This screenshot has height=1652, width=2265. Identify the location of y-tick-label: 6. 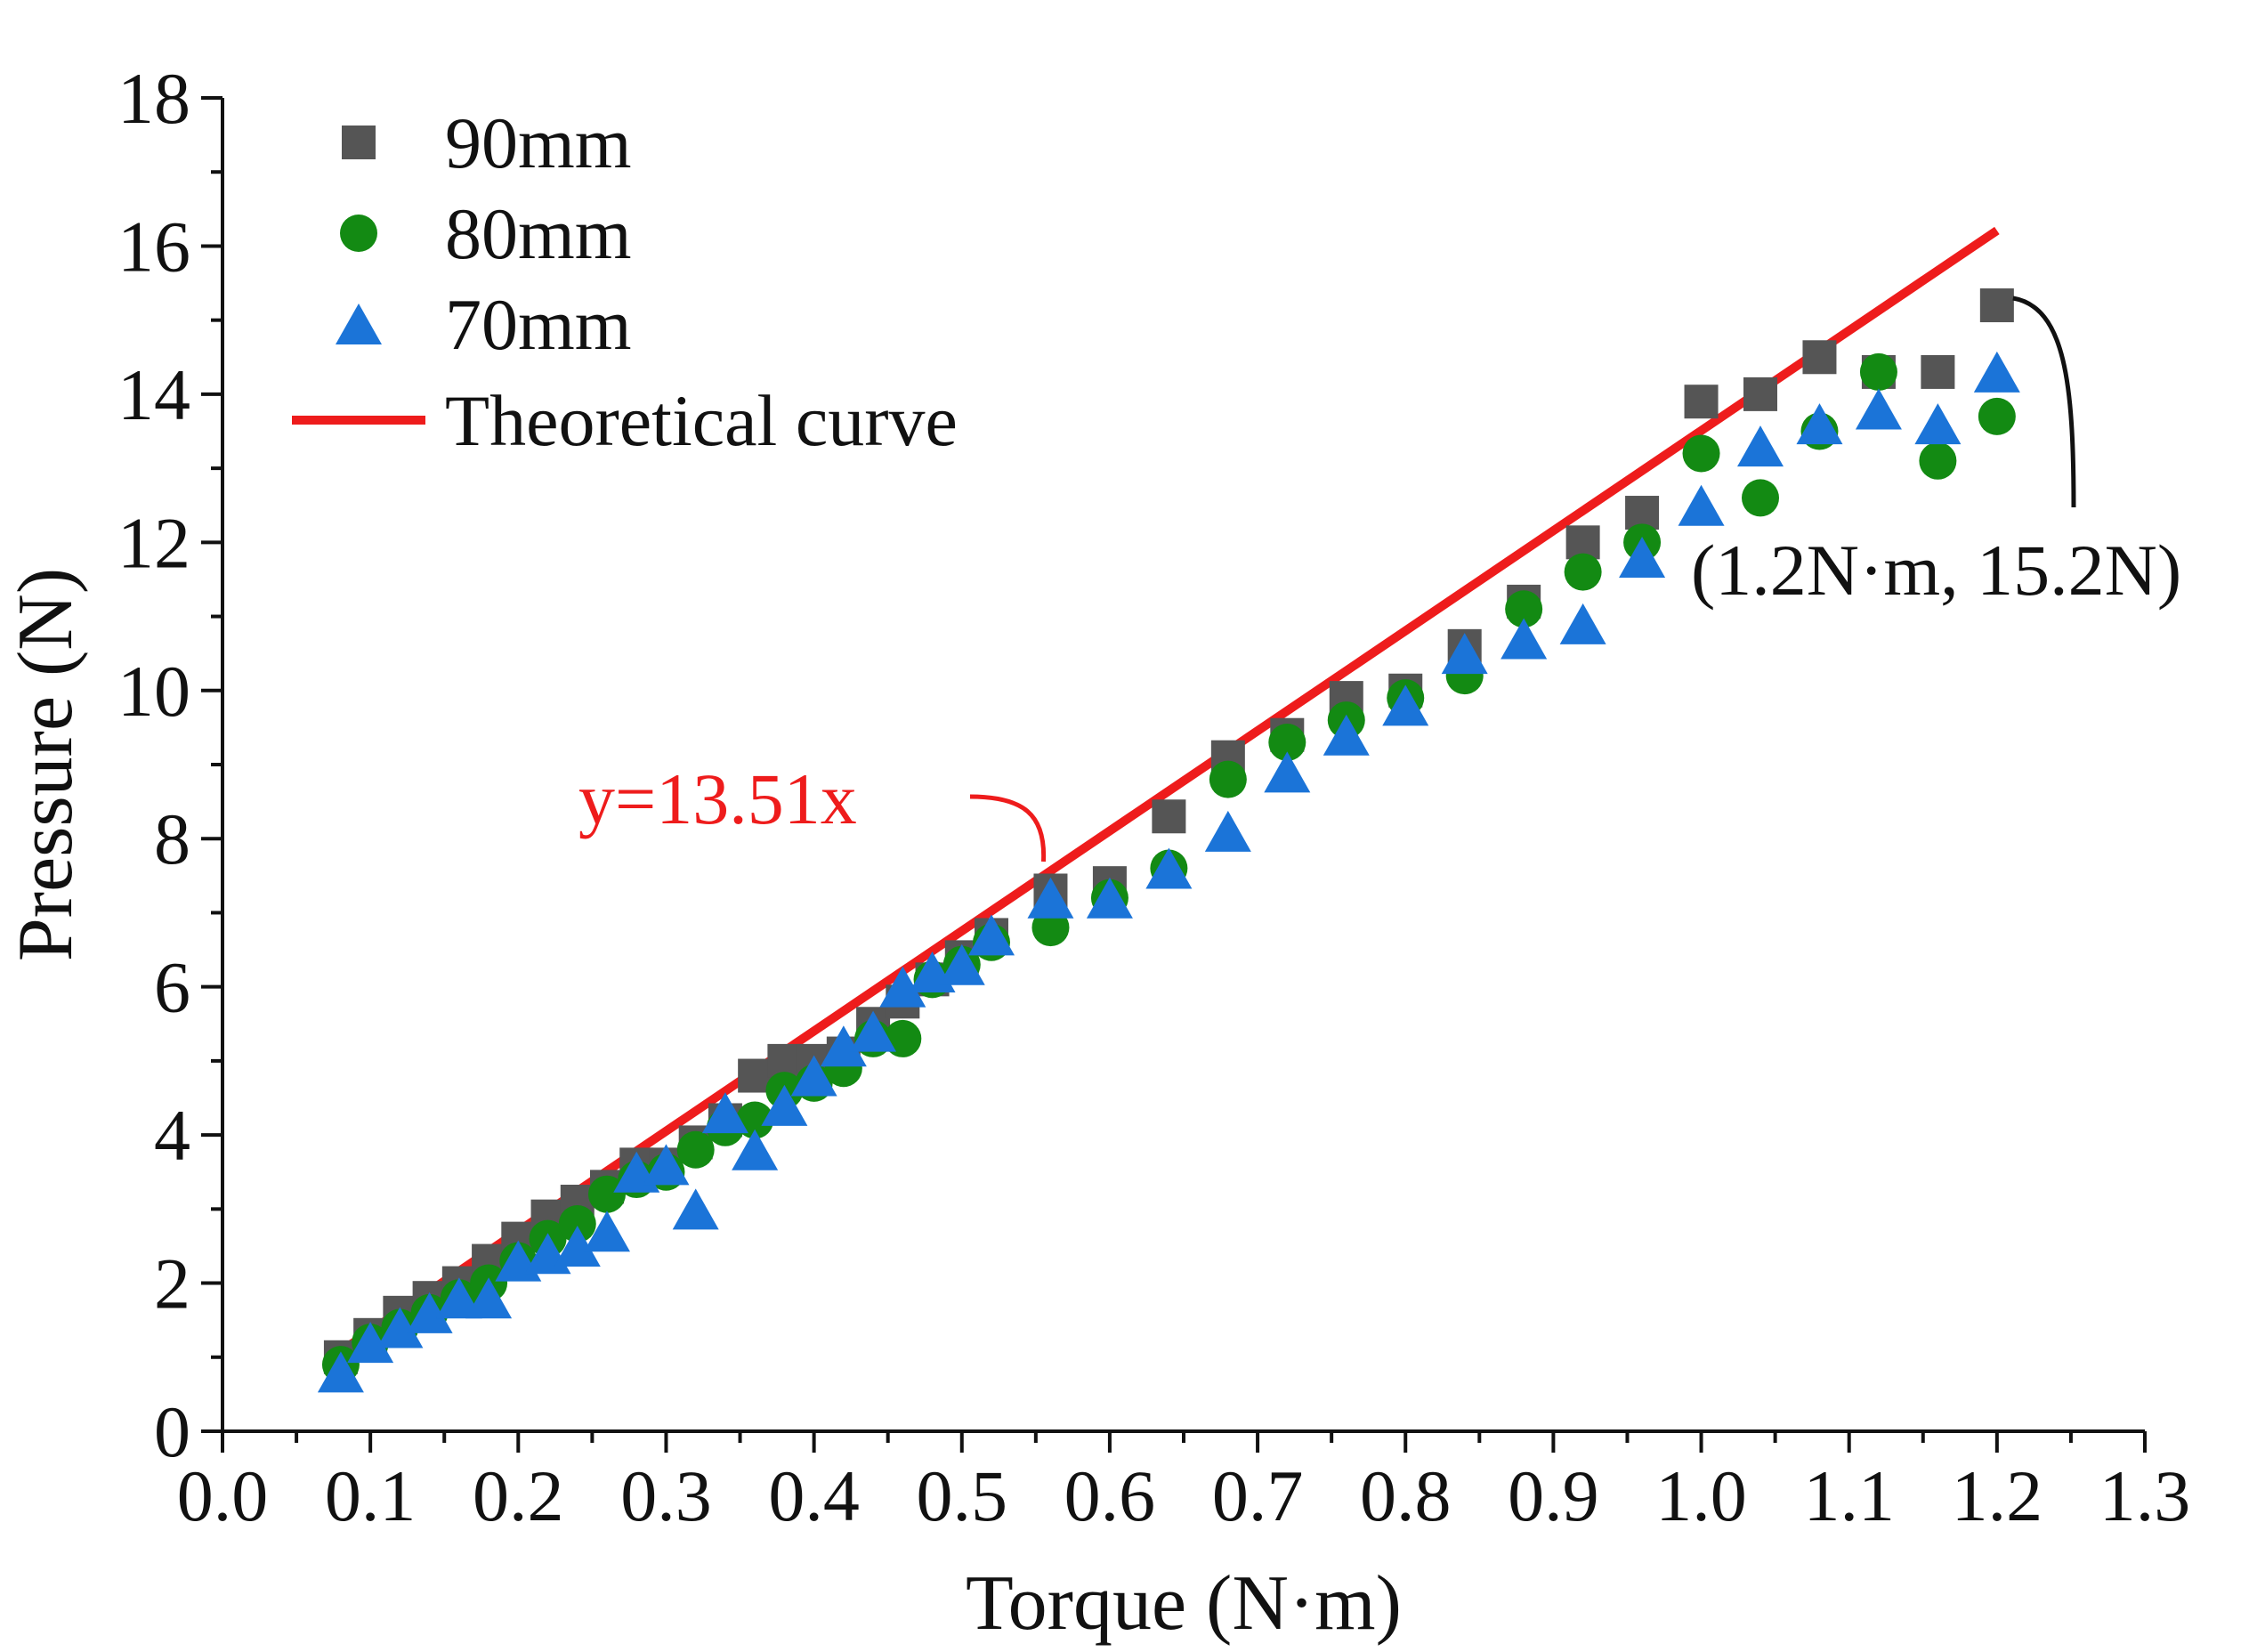
(172, 987).